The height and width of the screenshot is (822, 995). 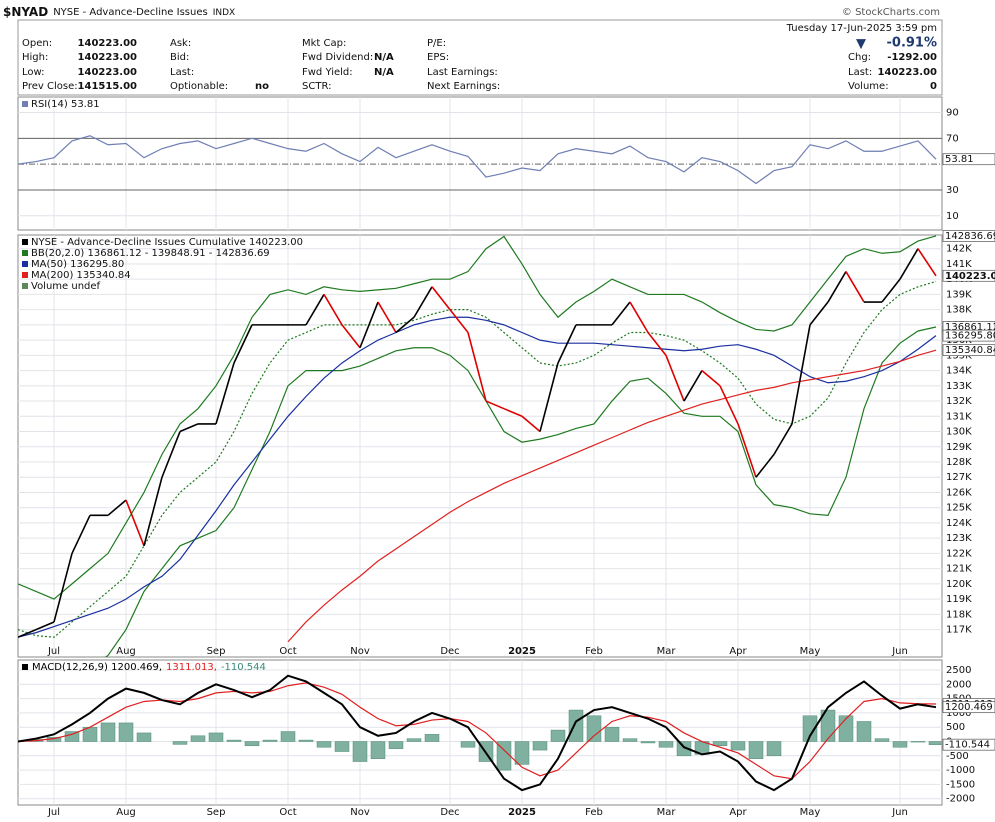 I want to click on x-tick-label: Jul, so click(x=53, y=812).